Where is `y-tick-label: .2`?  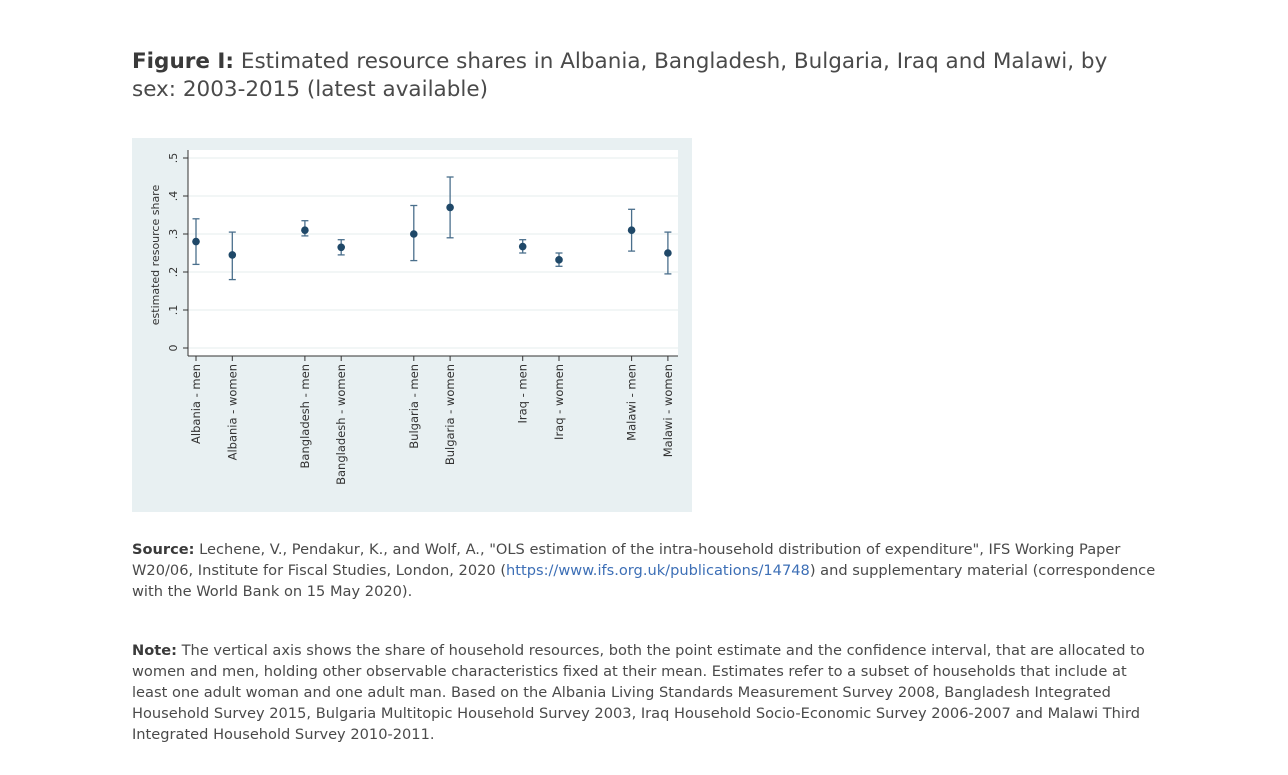 y-tick-label: .2 is located at coordinates (173, 272).